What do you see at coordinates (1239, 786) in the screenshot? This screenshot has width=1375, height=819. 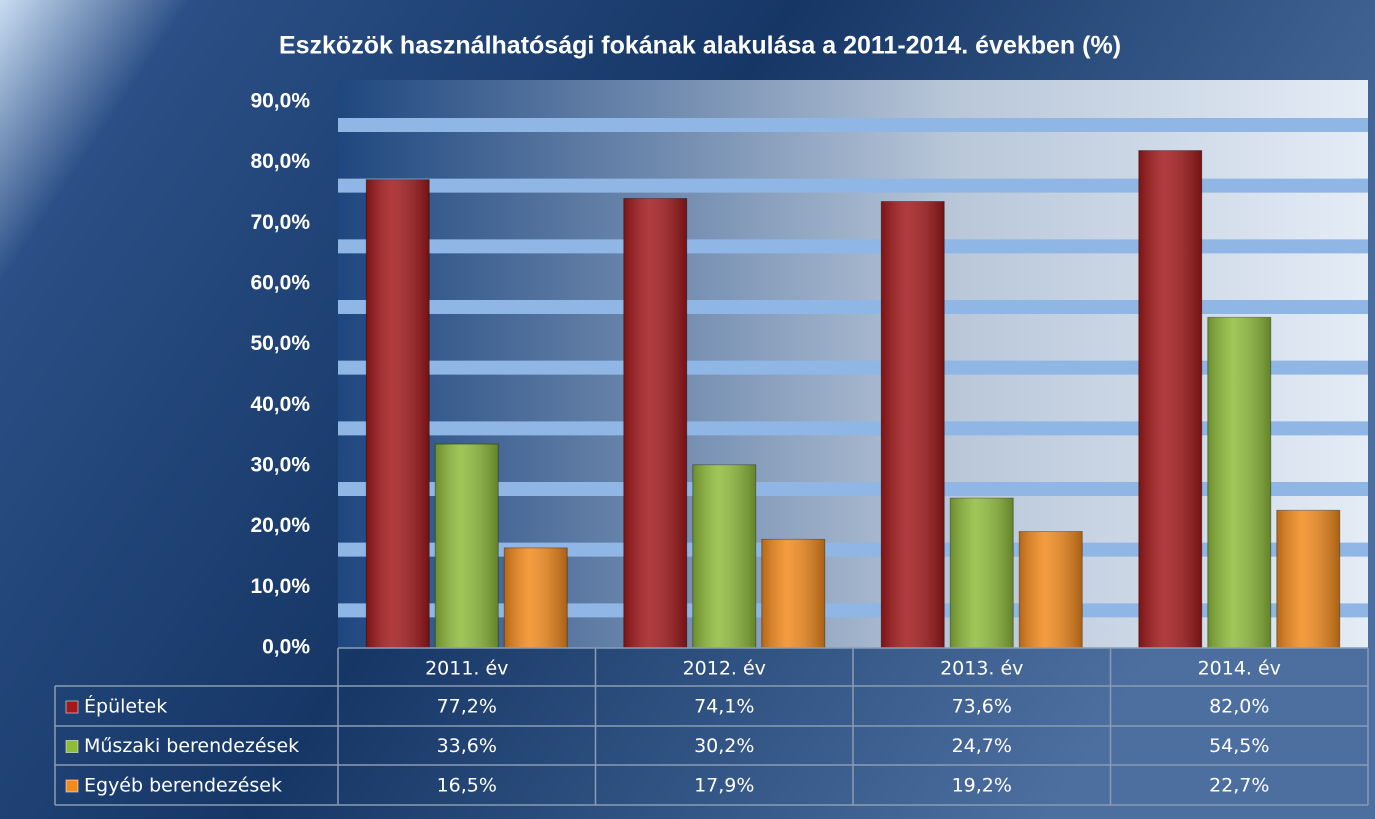 I see `value-label: 22,7%` at bounding box center [1239, 786].